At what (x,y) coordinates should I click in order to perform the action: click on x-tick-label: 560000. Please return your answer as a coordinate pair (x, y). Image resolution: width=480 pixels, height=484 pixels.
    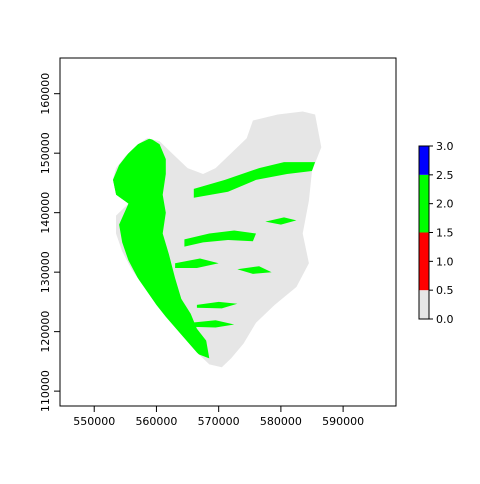
    Looking at the image, I should click on (156, 421).